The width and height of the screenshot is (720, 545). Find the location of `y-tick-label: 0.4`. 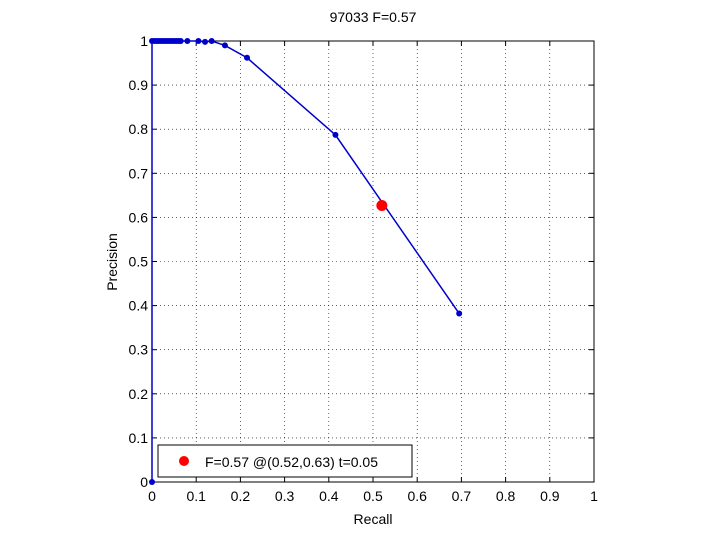

y-tick-label: 0.4 is located at coordinates (139, 306).